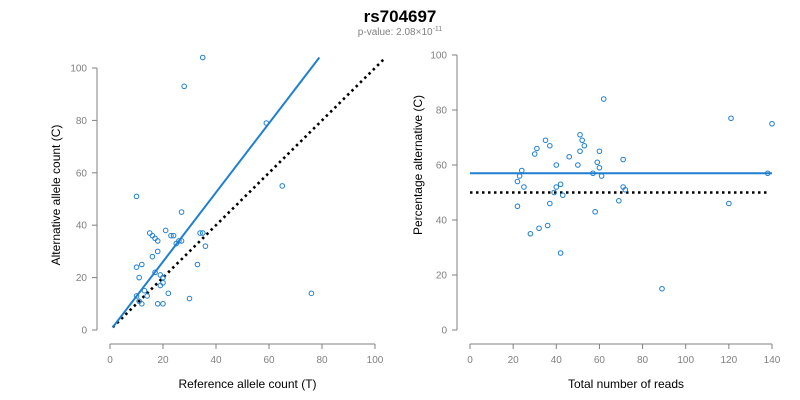  I want to click on y-tick-label: 20, so click(82, 278).